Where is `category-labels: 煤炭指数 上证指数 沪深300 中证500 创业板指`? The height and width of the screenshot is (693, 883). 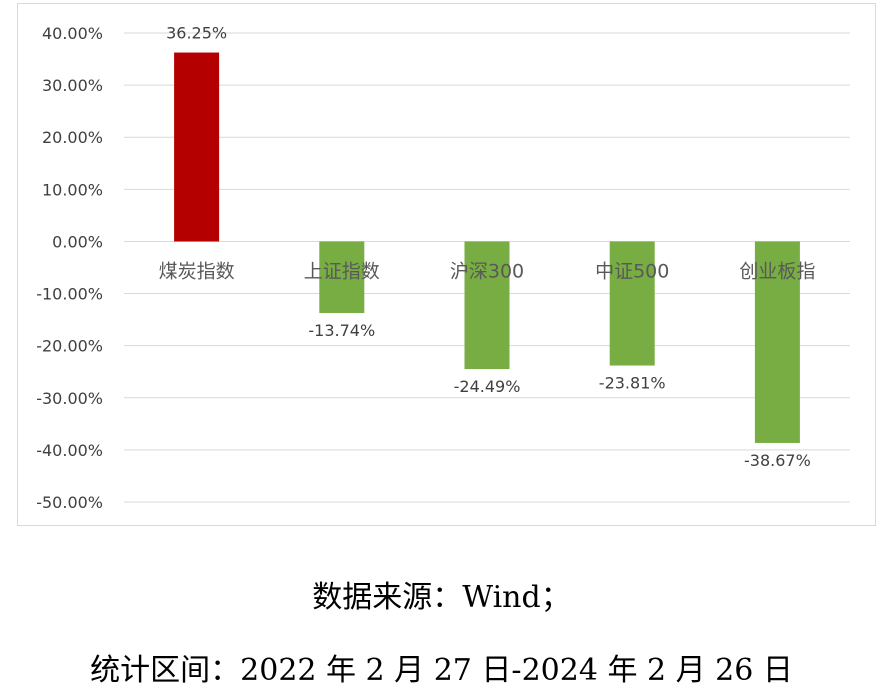 category-labels: 煤炭指数 上证指数 沪深300 中证500 创业板指 is located at coordinates (487, 271).